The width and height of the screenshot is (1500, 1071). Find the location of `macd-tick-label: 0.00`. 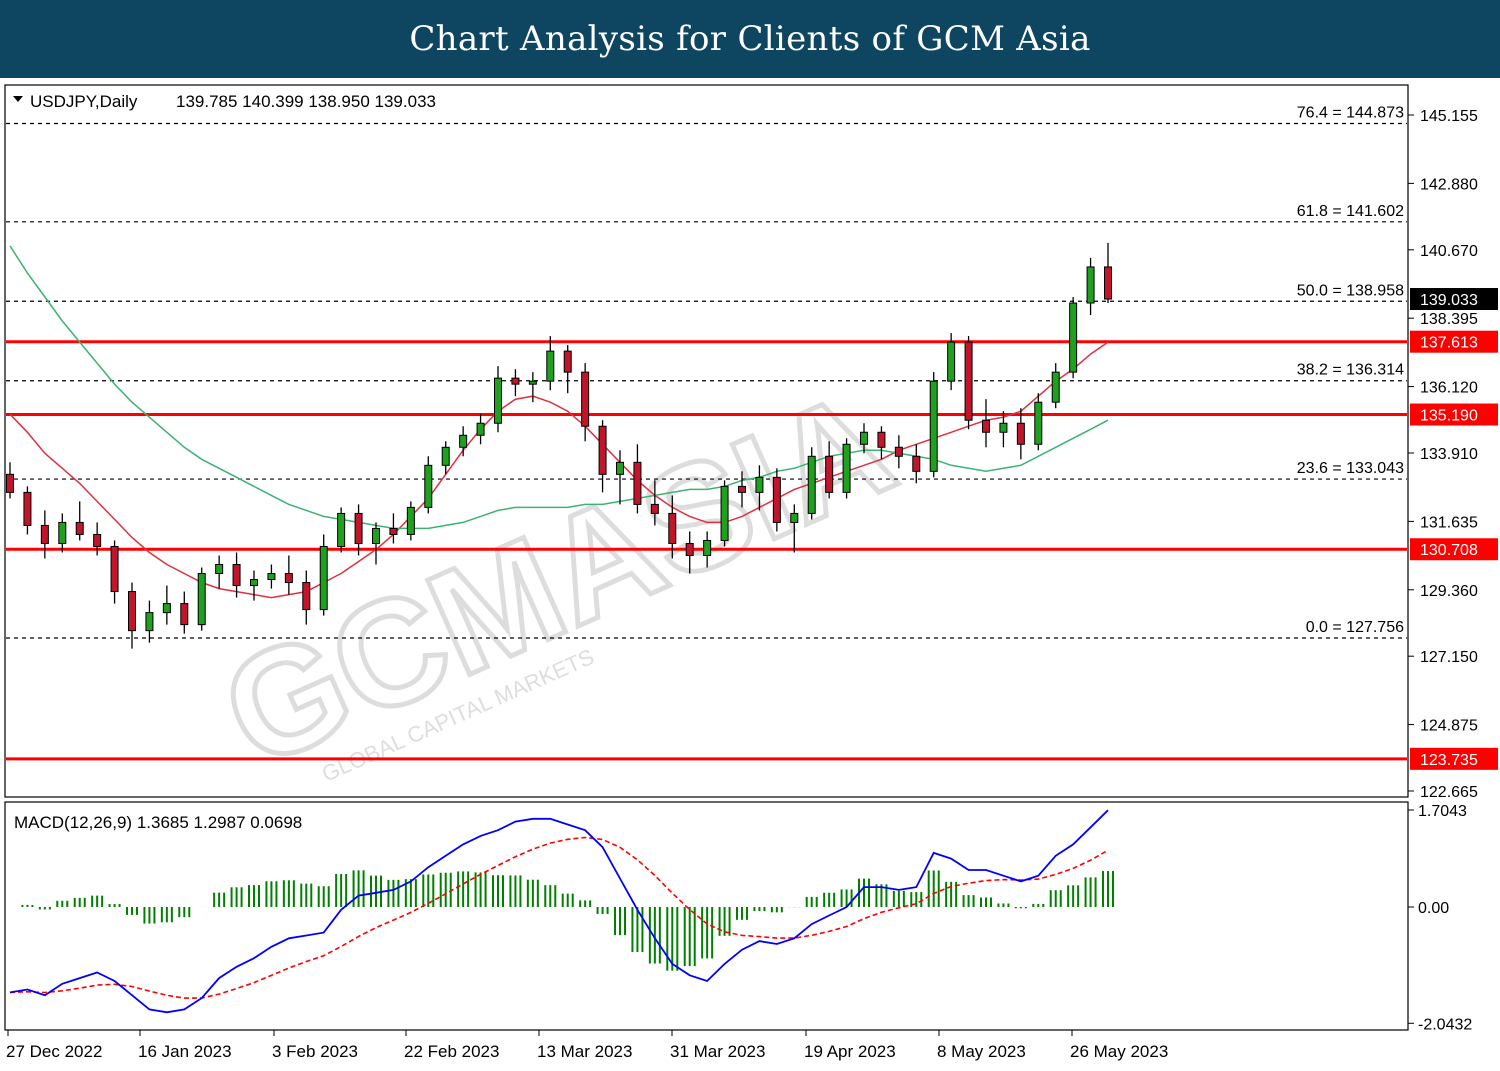

macd-tick-label: 0.00 is located at coordinates (1433, 908).